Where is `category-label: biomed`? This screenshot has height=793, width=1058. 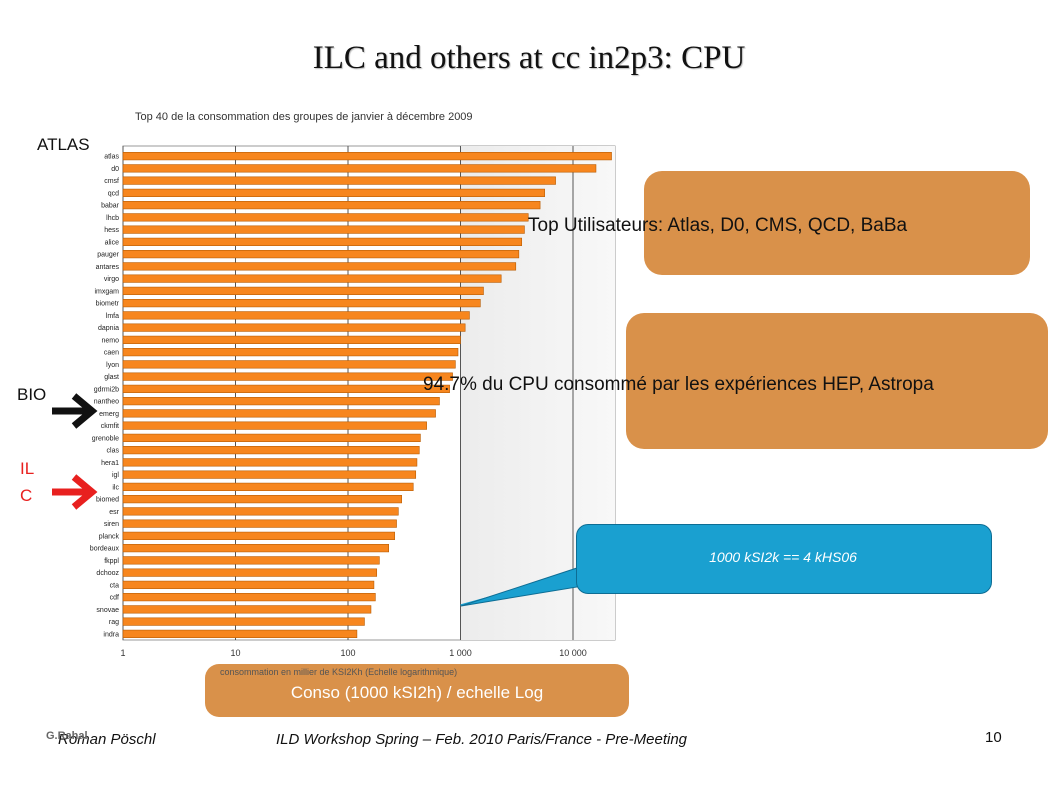 category-label: biomed is located at coordinates (107, 500).